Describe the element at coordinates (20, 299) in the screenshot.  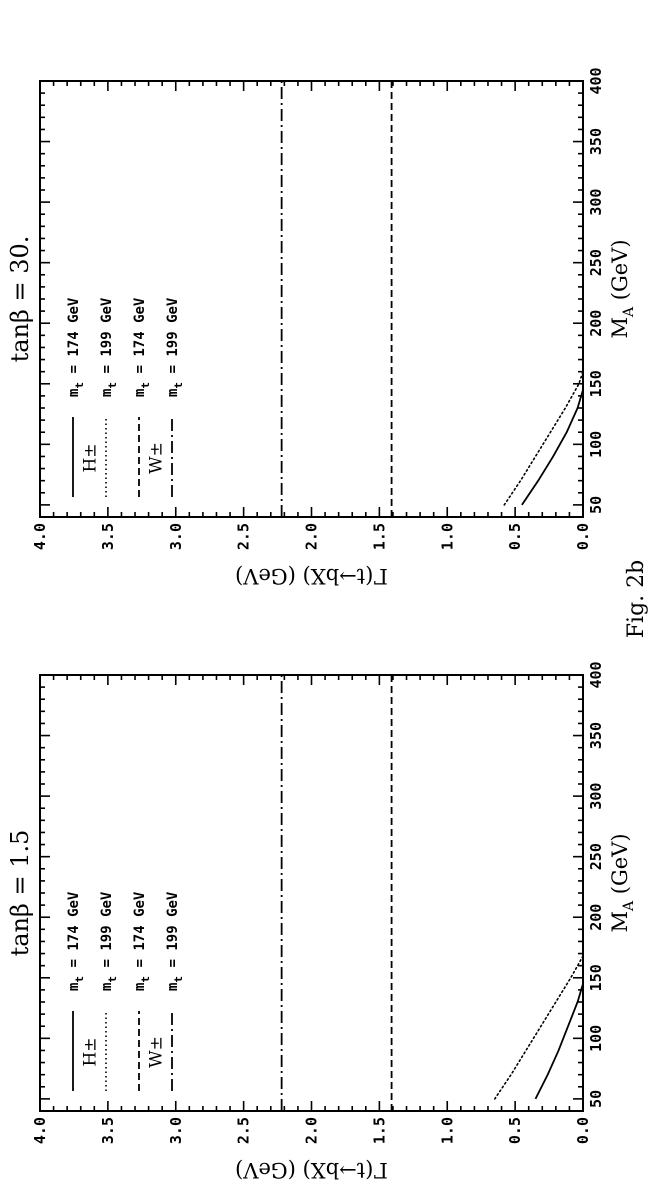
I see `chart-title: tanβ = 30.` at that location.